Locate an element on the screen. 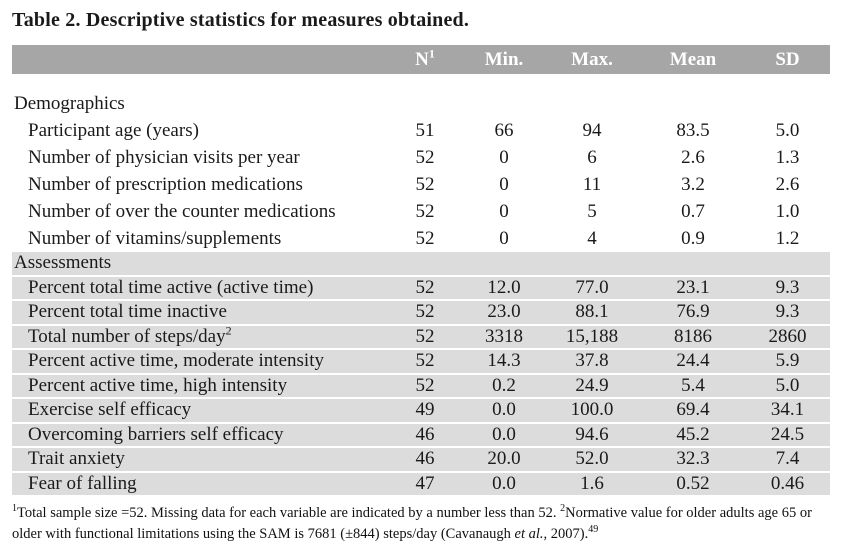 Image resolution: width=842 pixels, height=553 pixels. cell-text: Number of vitamins/supplements is located at coordinates (155, 238).